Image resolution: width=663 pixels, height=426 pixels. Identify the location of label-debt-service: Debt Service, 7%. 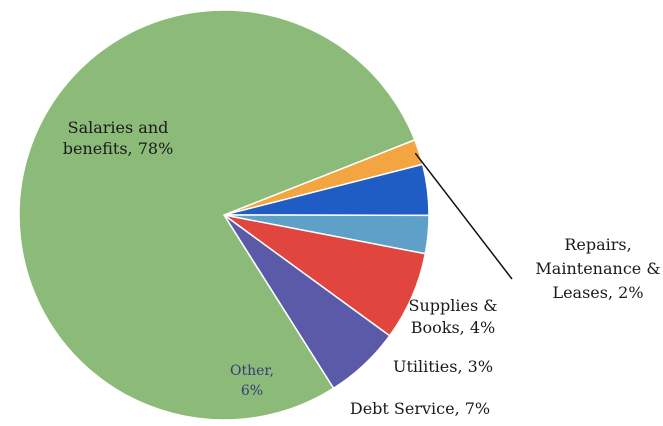
(420, 408).